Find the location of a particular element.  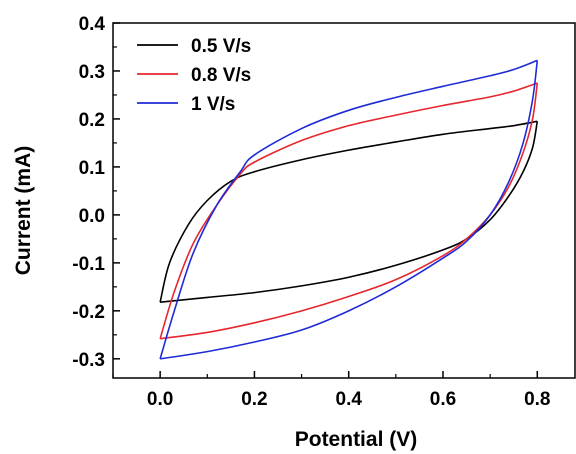

x-axis: 0.0 0.2 0.4 0.6 0.8 is located at coordinates (331, 390).